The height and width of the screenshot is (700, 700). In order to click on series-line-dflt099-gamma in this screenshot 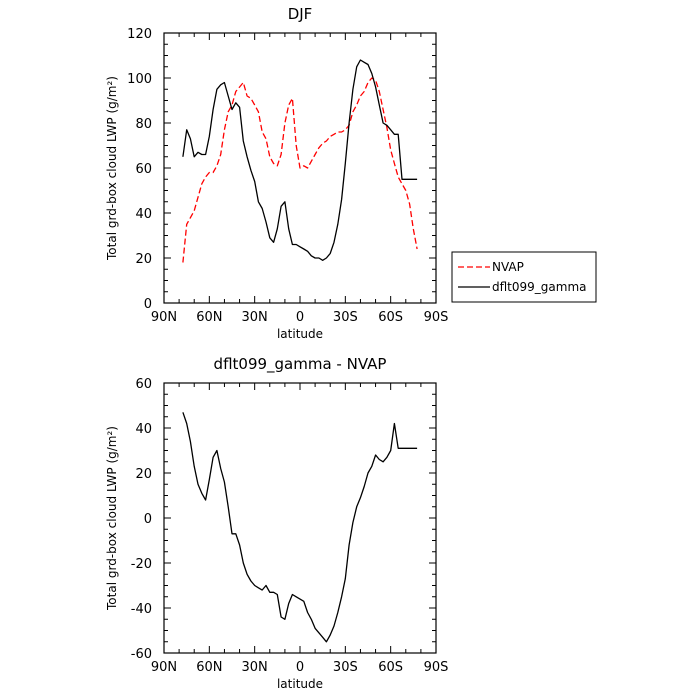, I will do `click(300, 160)`.